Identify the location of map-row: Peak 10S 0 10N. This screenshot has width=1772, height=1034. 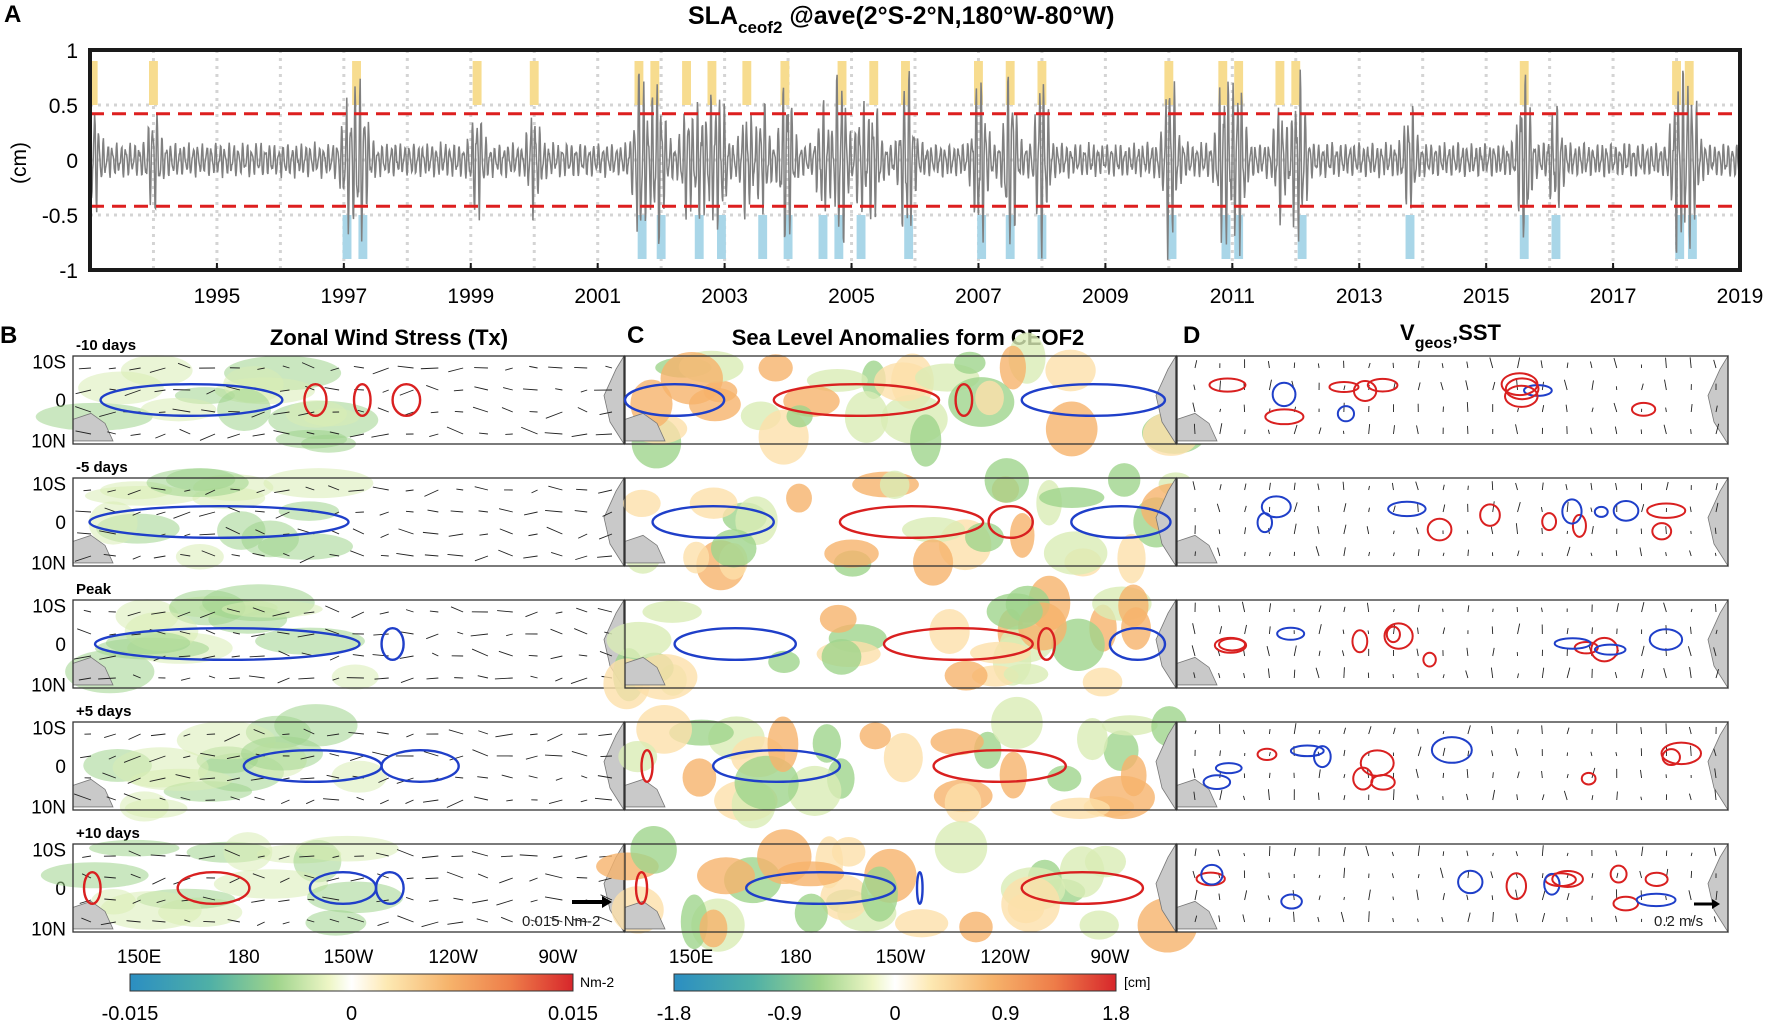
(880, 642).